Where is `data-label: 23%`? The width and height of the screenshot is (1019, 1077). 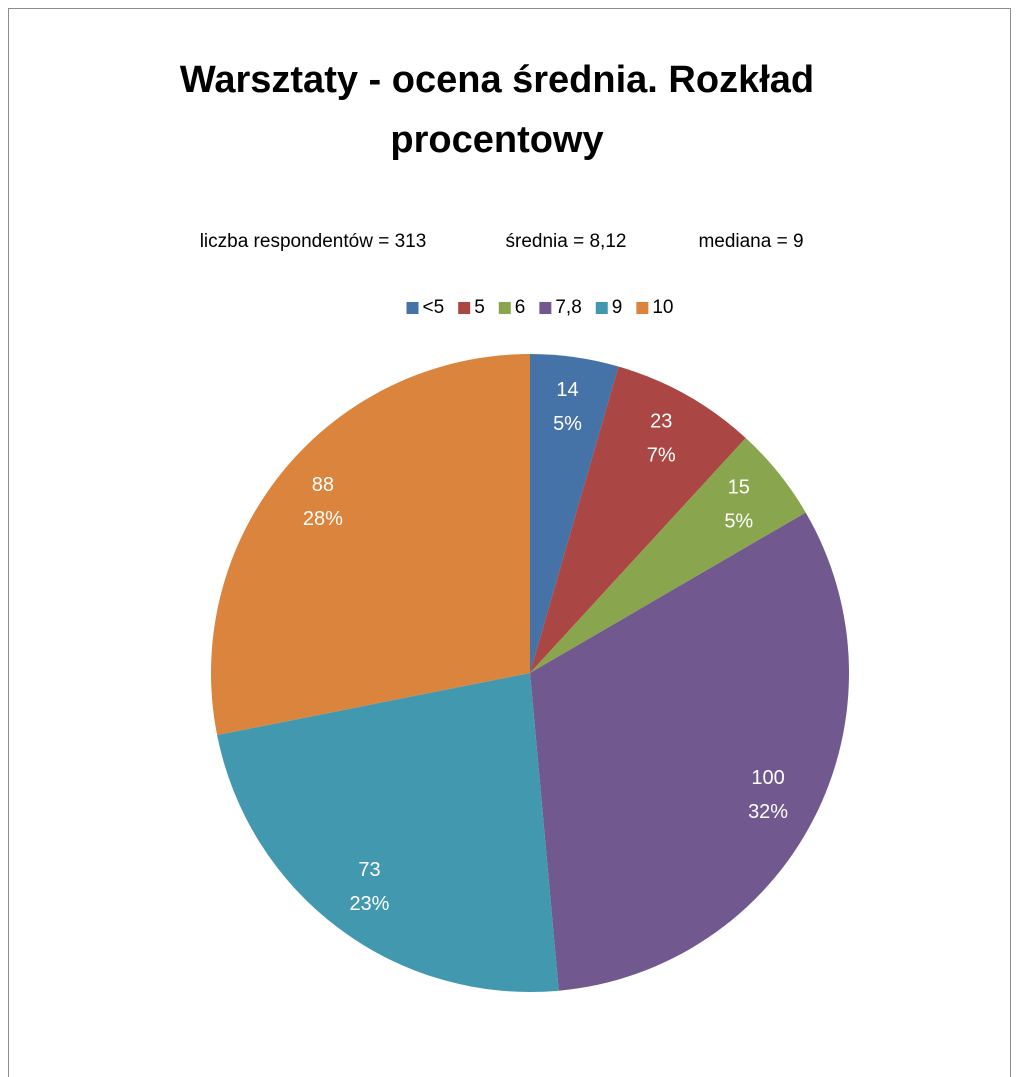 data-label: 23% is located at coordinates (369, 904).